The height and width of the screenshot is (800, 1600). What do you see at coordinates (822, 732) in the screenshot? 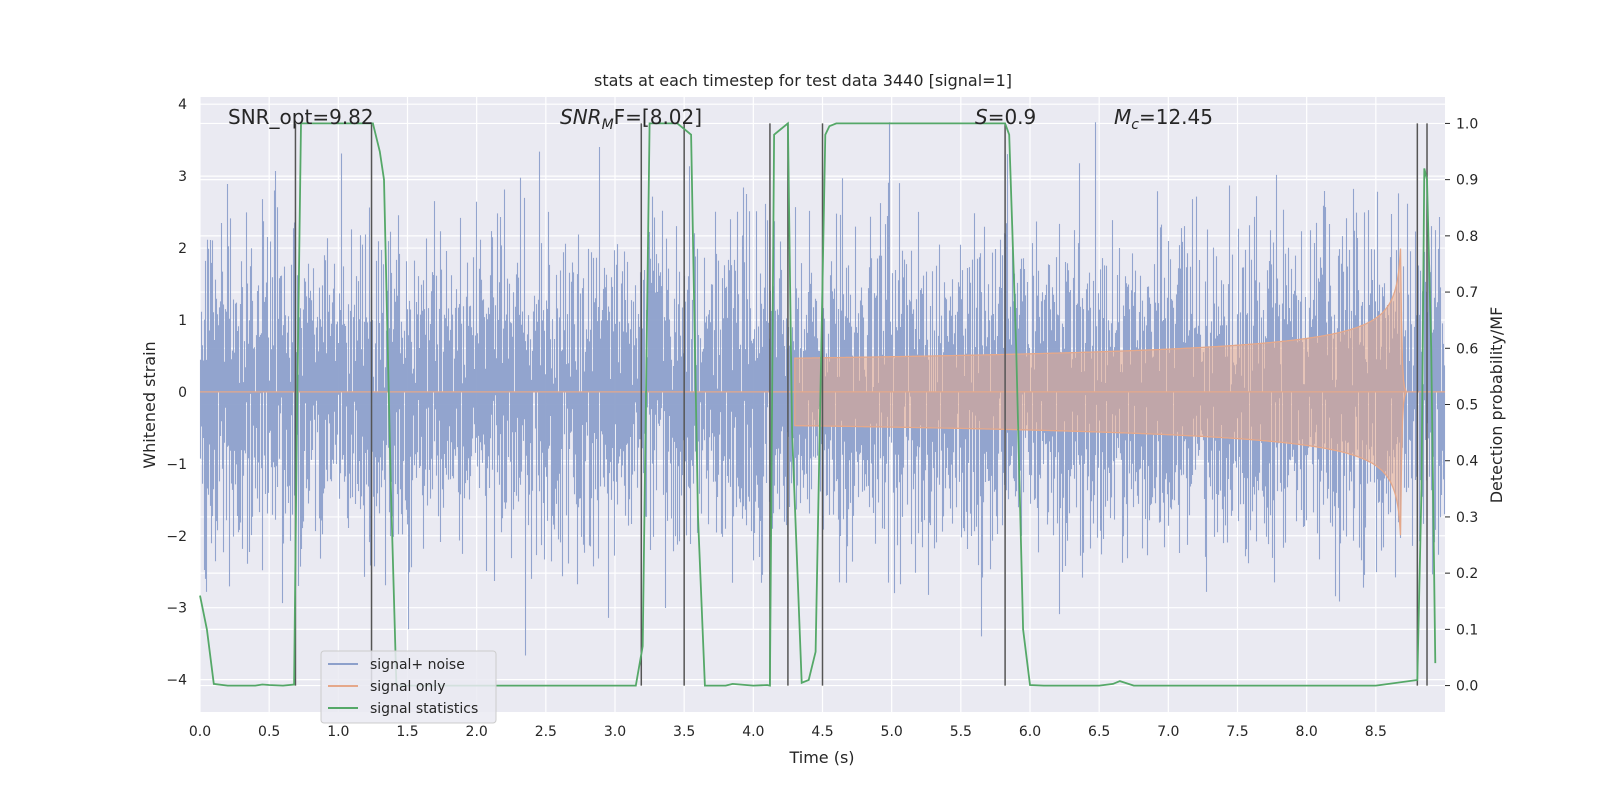
I see `x-tick-label-9: 4.5` at bounding box center [822, 732].